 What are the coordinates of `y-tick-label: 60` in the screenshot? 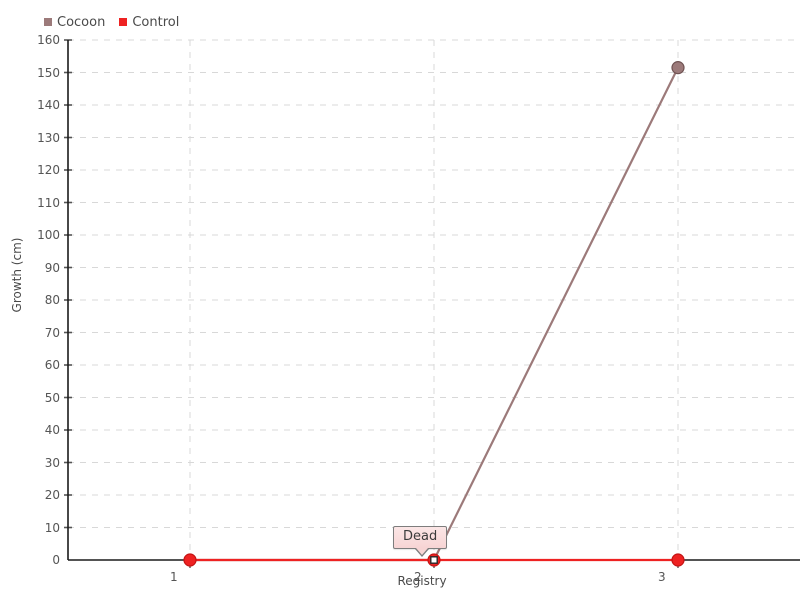 It's located at (40, 365).